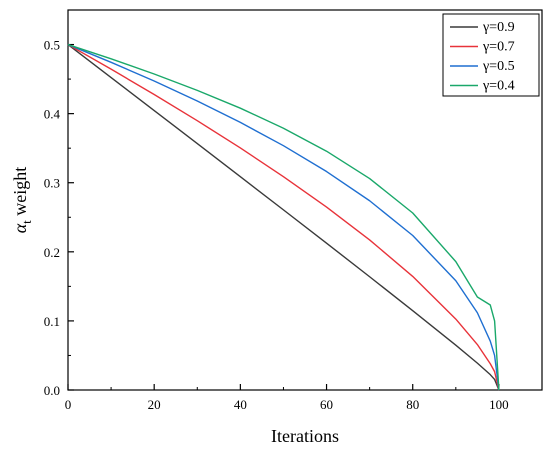  I want to click on x-axis: 0 20 40 60 80 100, so click(287, 398).